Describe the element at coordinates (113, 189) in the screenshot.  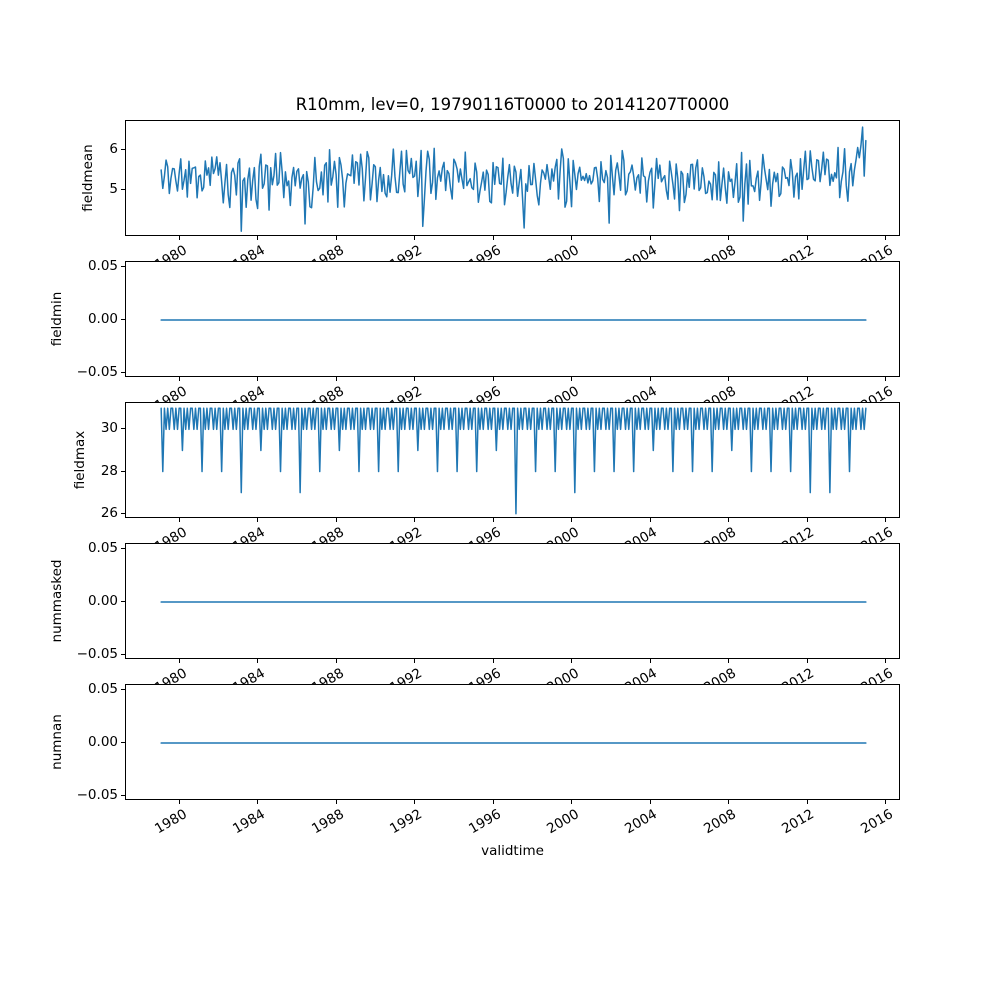
I see `y-tick-label: 5` at that location.